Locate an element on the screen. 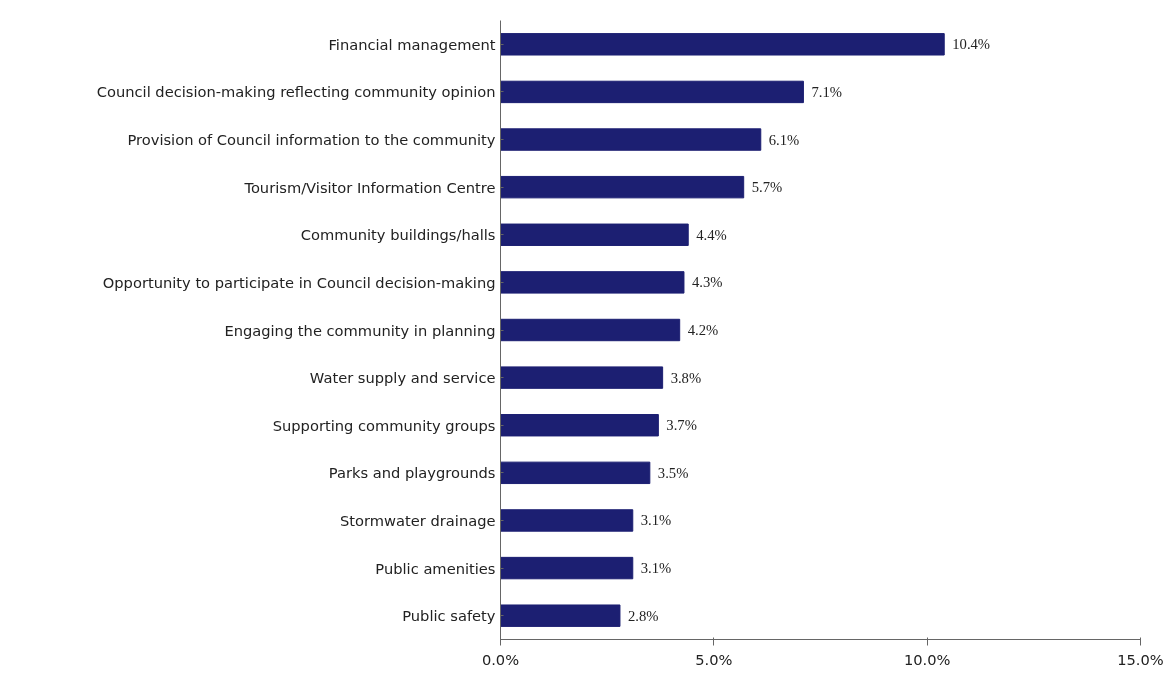 The height and width of the screenshot is (674, 1170). y-tick-label: Parks and playgrounds is located at coordinates (412, 473).